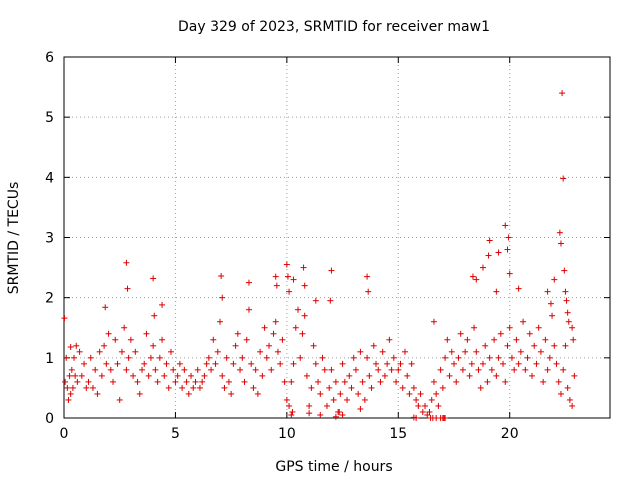 Image resolution: width=640 pixels, height=480 pixels. I want to click on y-tick-label: 4, so click(49, 178).